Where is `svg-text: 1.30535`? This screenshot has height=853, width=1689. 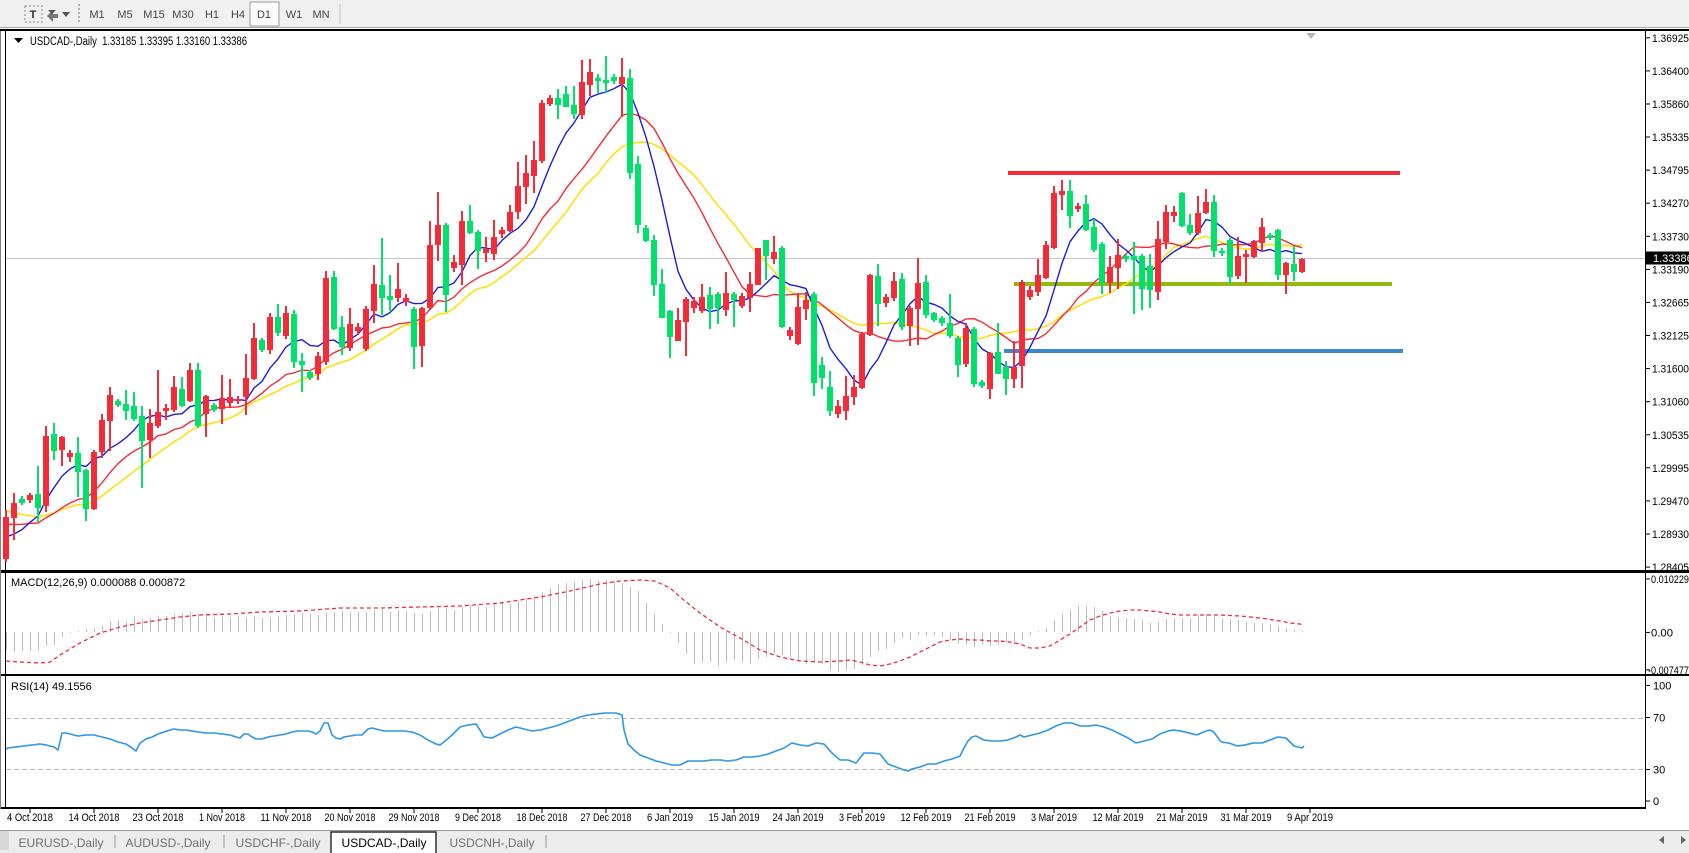 svg-text: 1.30535 is located at coordinates (1670, 436).